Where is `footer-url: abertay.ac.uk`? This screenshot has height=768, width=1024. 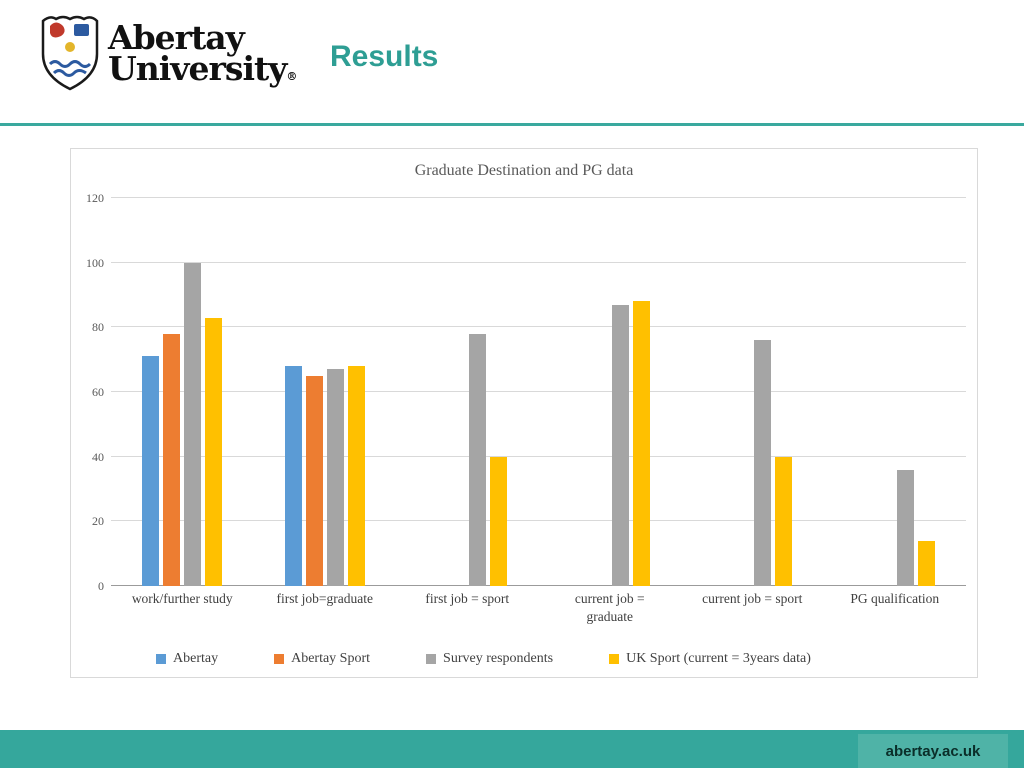 footer-url: abertay.ac.uk is located at coordinates (933, 751).